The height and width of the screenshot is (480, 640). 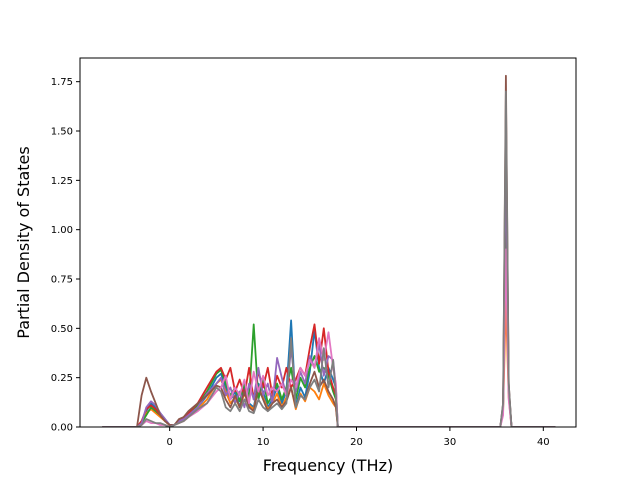 I want to click on x-ticks: 0 10 20 30 40, so click(x=358, y=437).